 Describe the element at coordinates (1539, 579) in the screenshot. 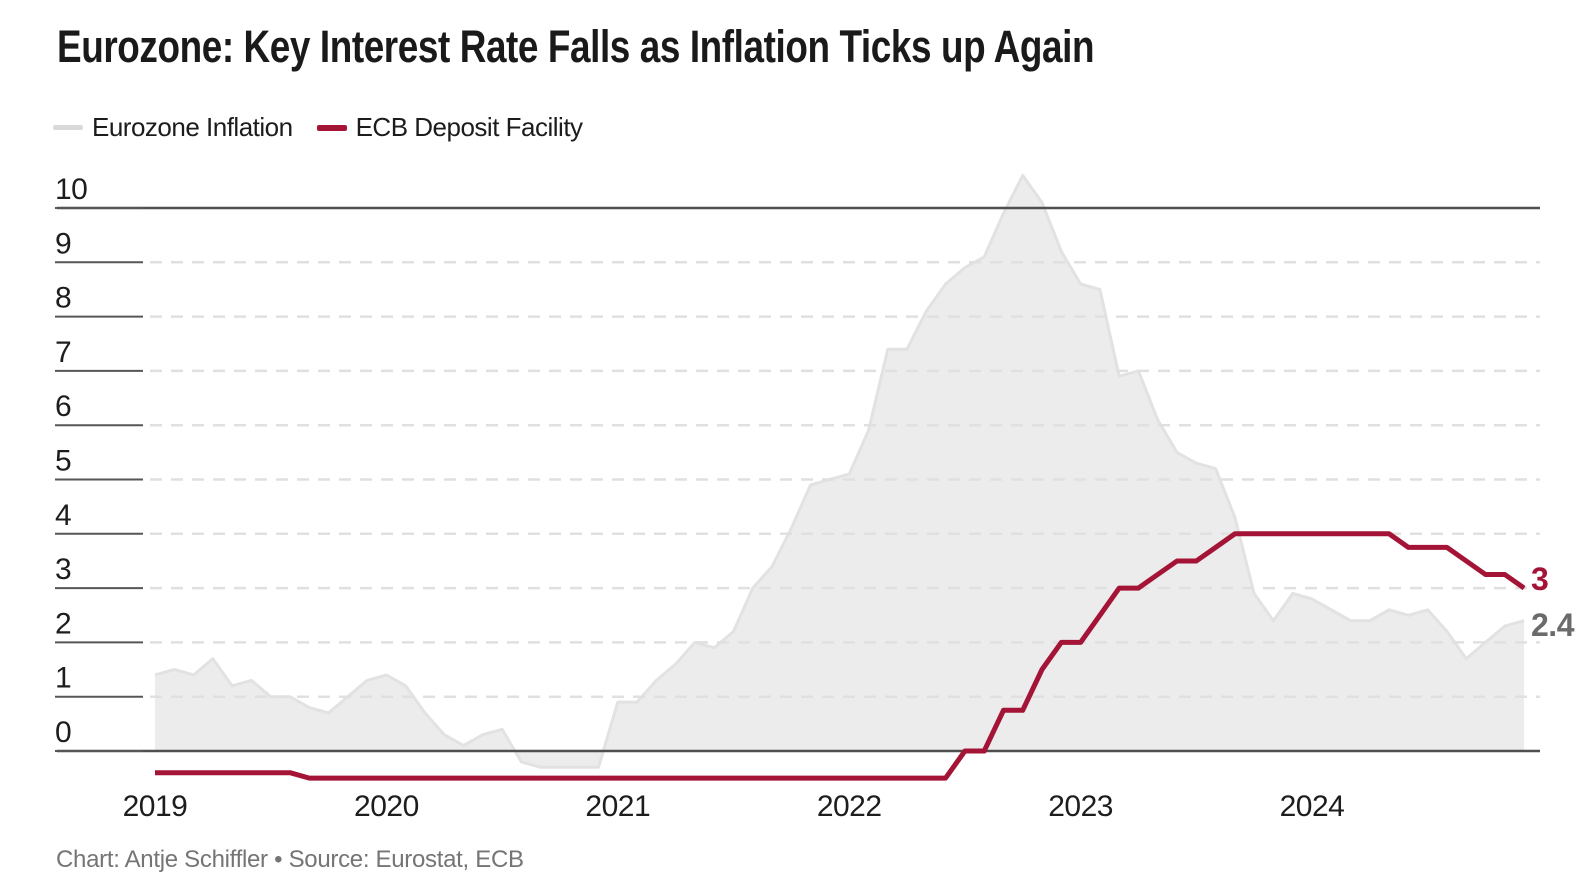

I see `deposit-end-label: 3` at that location.